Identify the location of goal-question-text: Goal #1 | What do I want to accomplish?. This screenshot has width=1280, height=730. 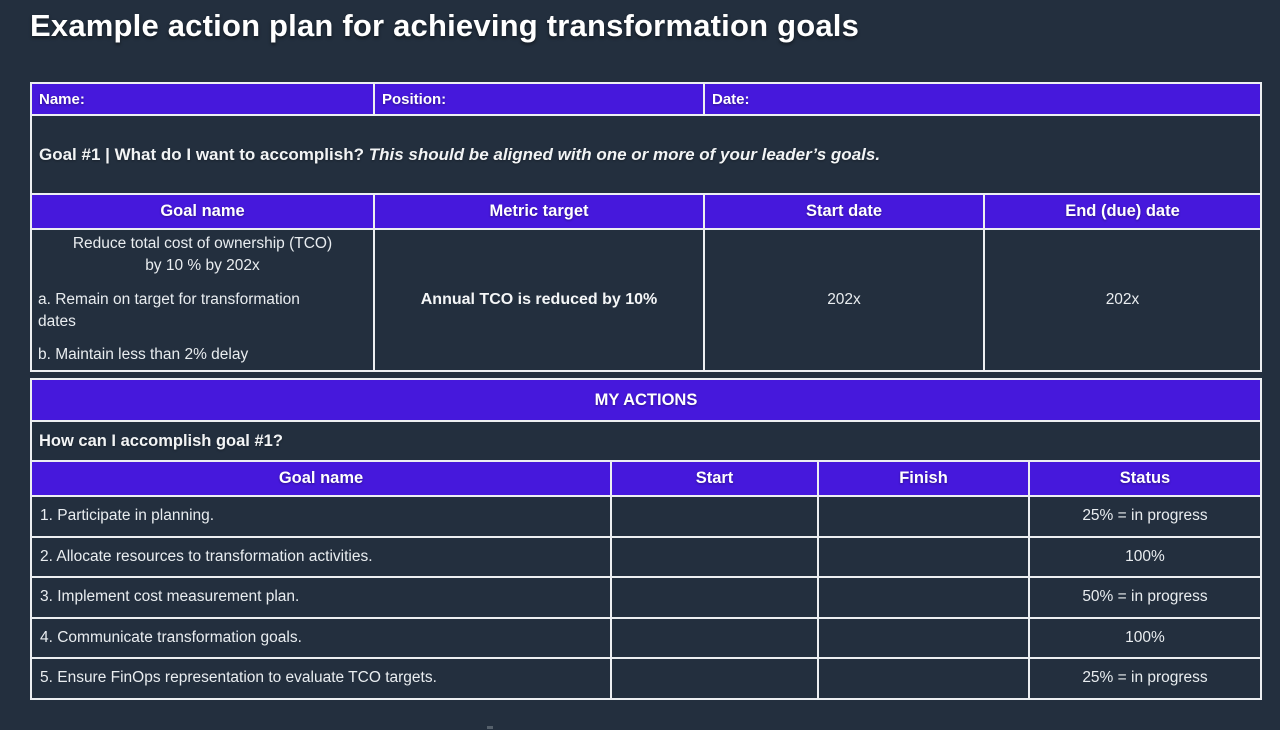
(201, 154).